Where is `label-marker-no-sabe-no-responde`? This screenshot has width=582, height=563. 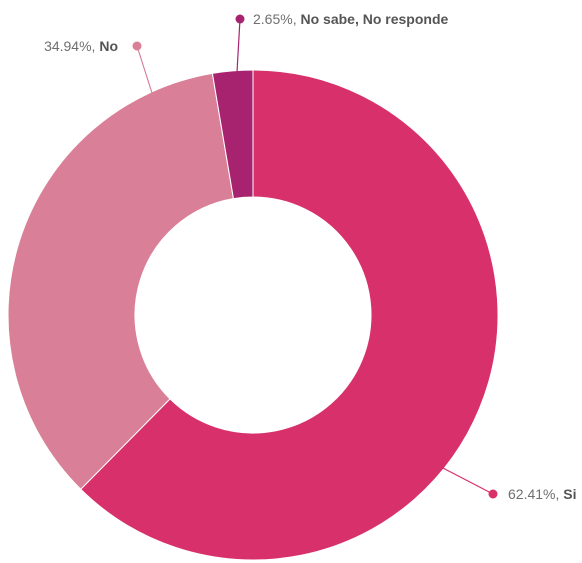
label-marker-no-sabe-no-responde is located at coordinates (240, 19).